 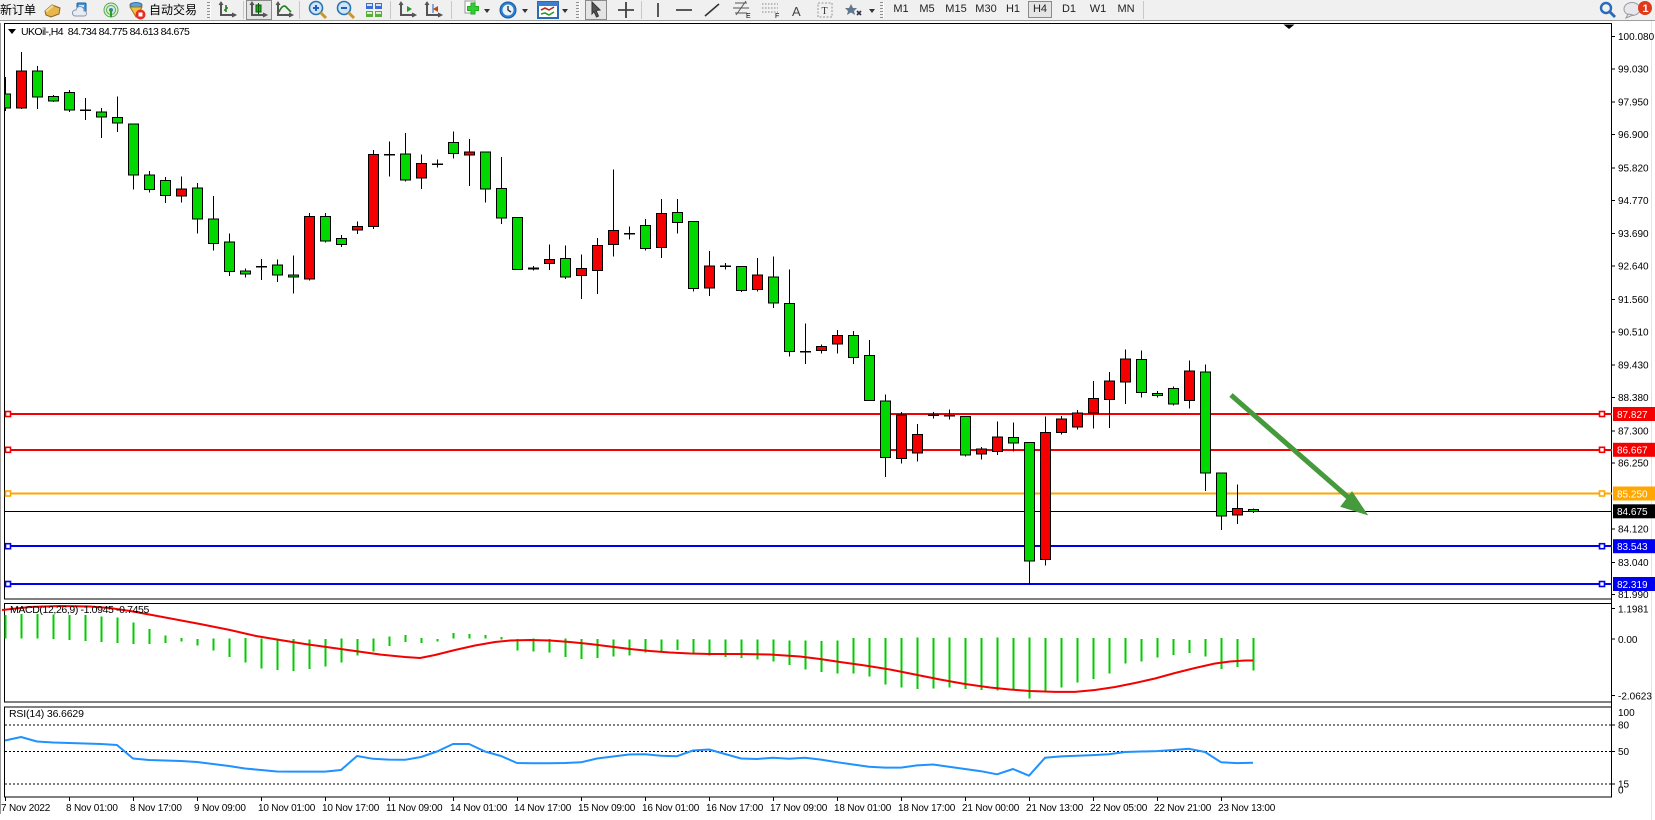 I want to click on svg-text: 84.675, so click(x=1632, y=512).